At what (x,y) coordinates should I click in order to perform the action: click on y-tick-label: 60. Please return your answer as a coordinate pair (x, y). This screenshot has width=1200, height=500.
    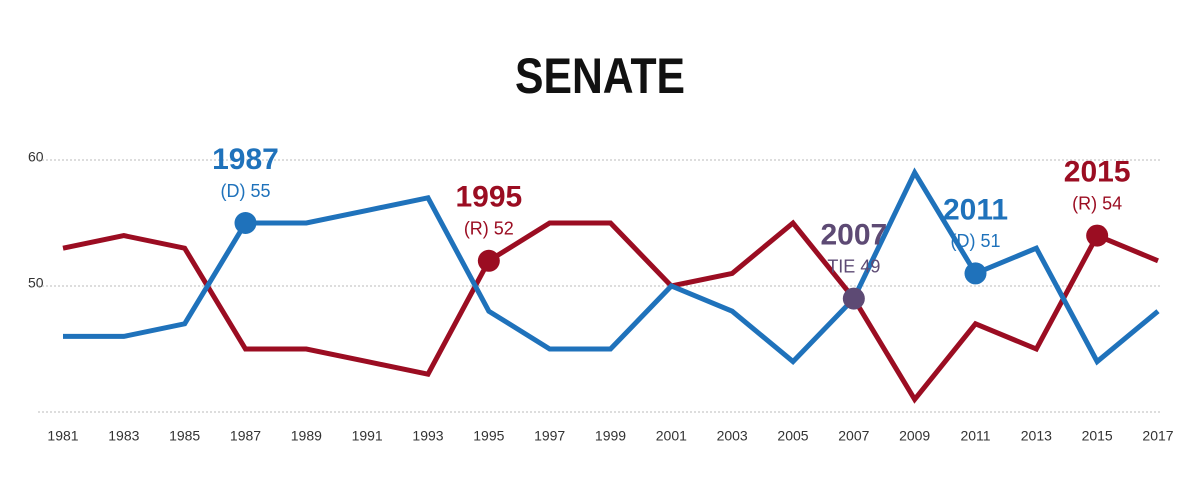
    Looking at the image, I should click on (36, 157).